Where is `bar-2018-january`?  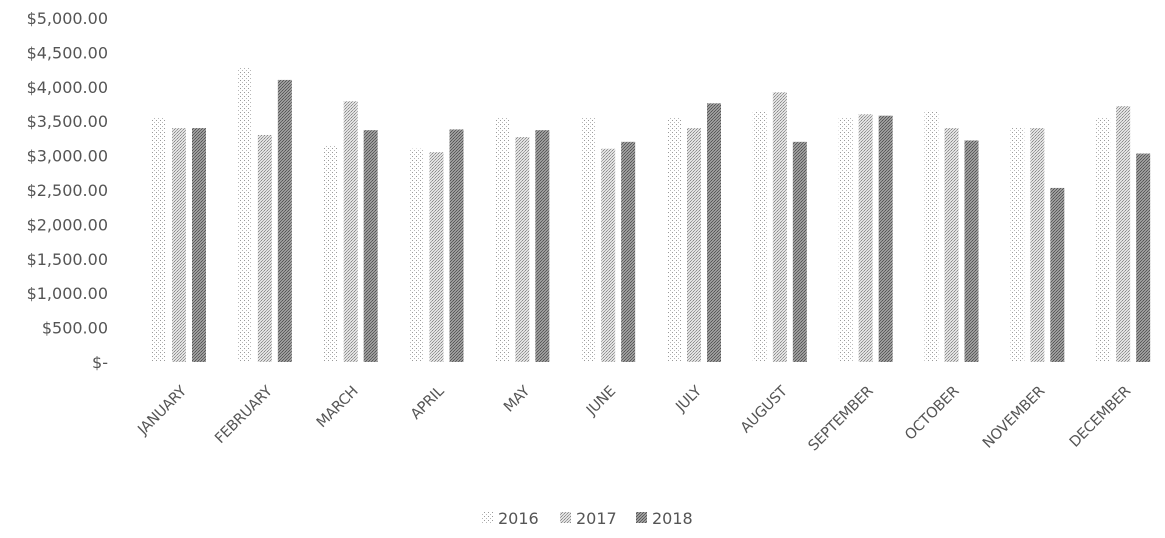
bar-2018-january is located at coordinates (199, 245).